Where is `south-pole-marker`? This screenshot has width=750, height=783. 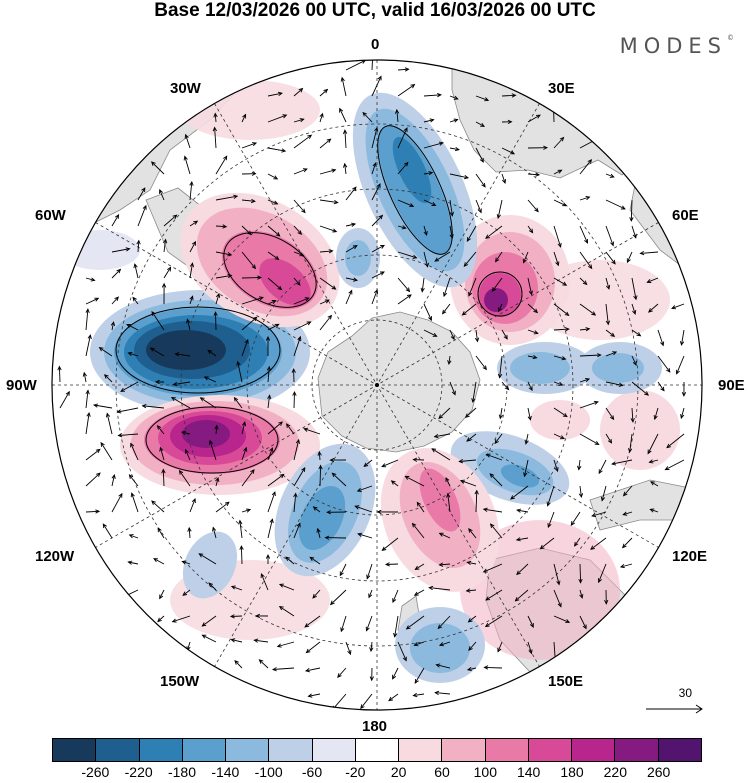 south-pole-marker is located at coordinates (377, 385).